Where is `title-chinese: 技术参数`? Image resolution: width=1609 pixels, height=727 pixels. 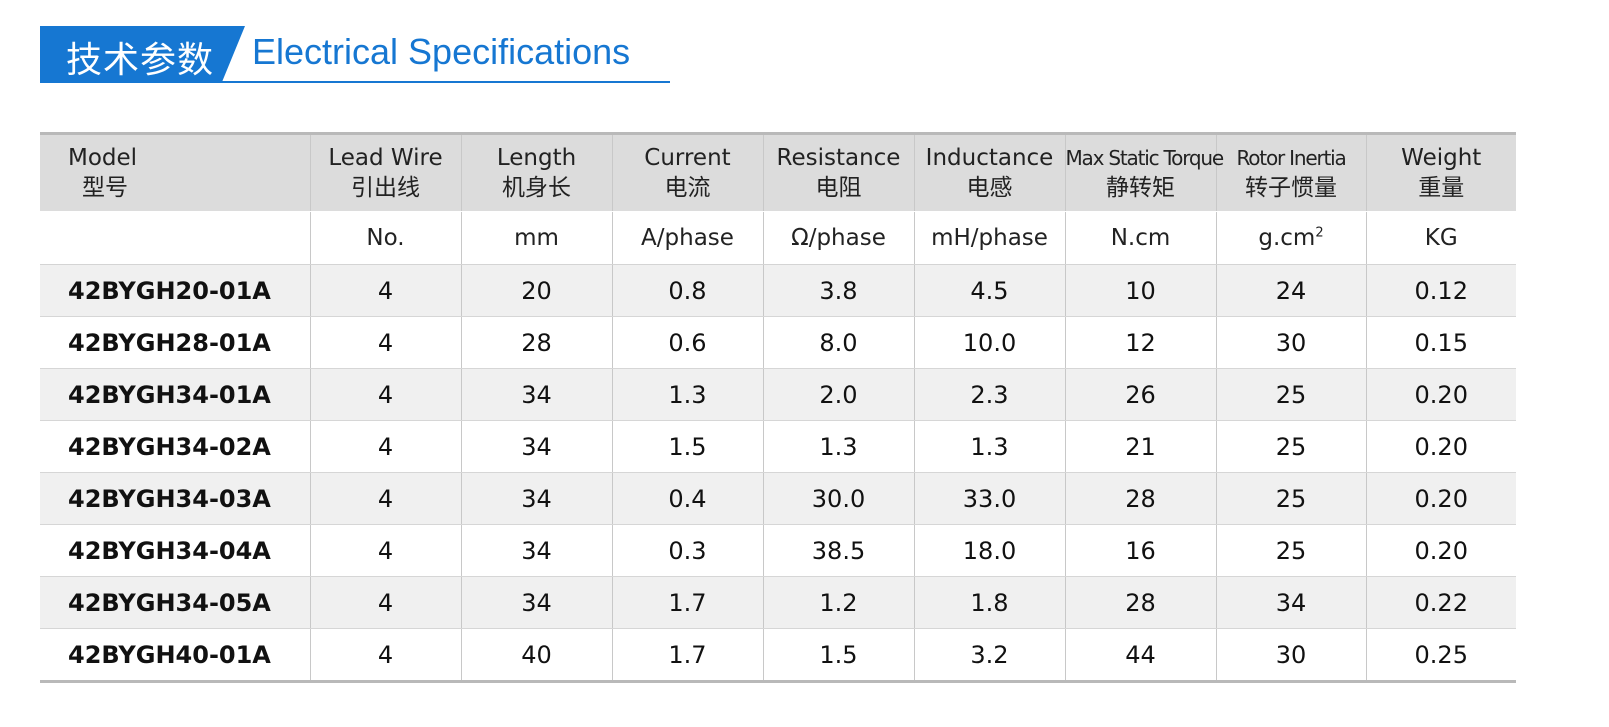
title-chinese: 技术参数 is located at coordinates (140, 60).